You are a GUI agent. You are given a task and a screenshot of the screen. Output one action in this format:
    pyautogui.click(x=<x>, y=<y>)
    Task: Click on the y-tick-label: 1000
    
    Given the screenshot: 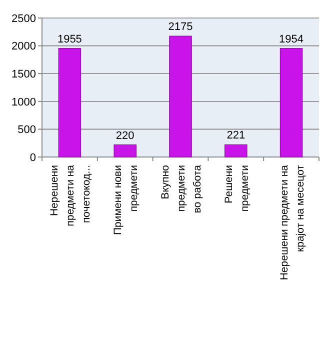 What is the action you would take?
    pyautogui.click(x=24, y=102)
    